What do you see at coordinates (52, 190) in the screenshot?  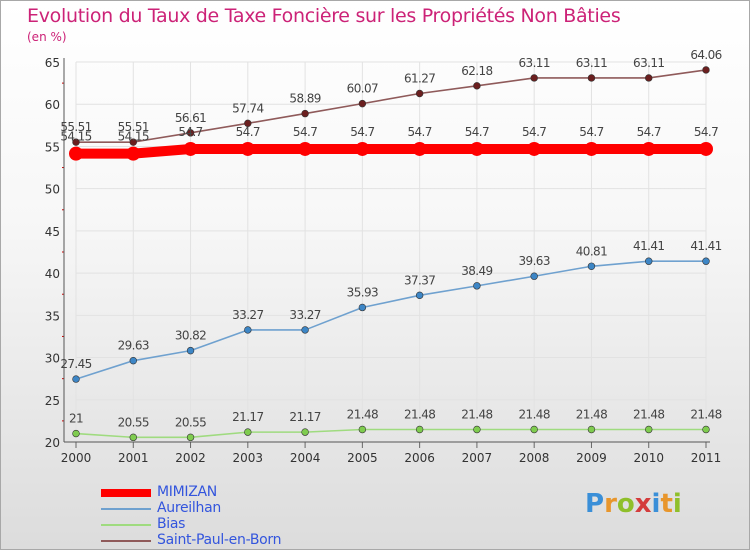 I see `y-tick-label: 50` at bounding box center [52, 190].